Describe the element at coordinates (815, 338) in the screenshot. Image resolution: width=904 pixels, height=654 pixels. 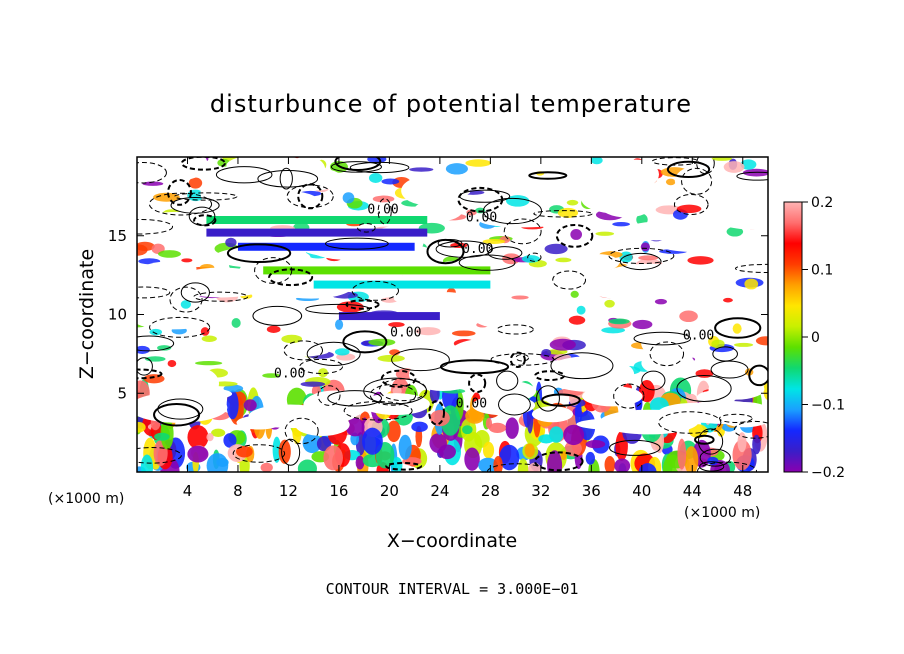
I see `colorbar-tick-label: 0` at that location.